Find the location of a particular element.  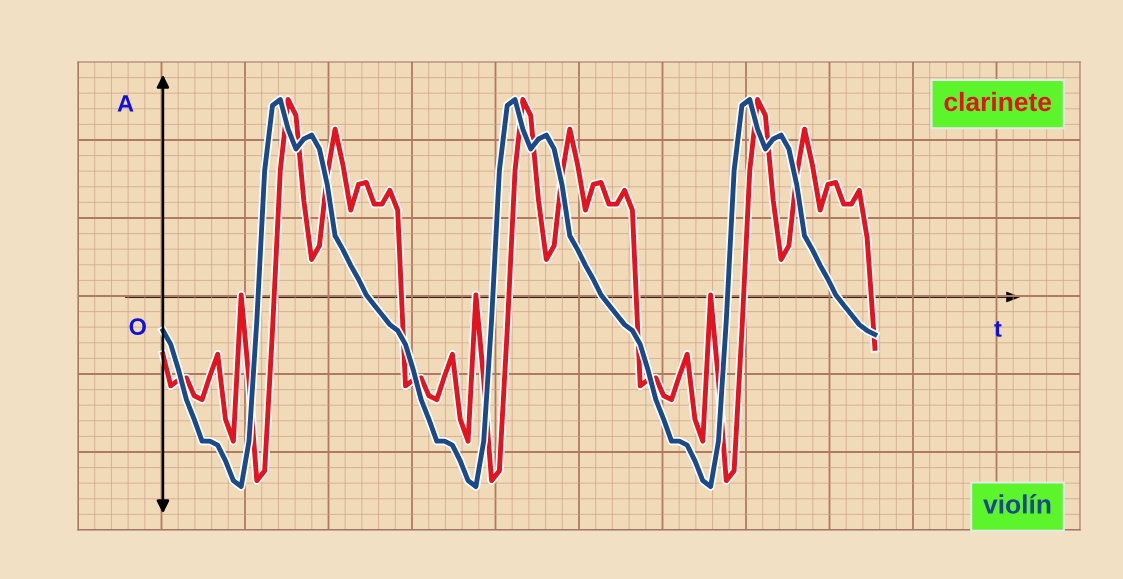

text: A is located at coordinates (125, 103).